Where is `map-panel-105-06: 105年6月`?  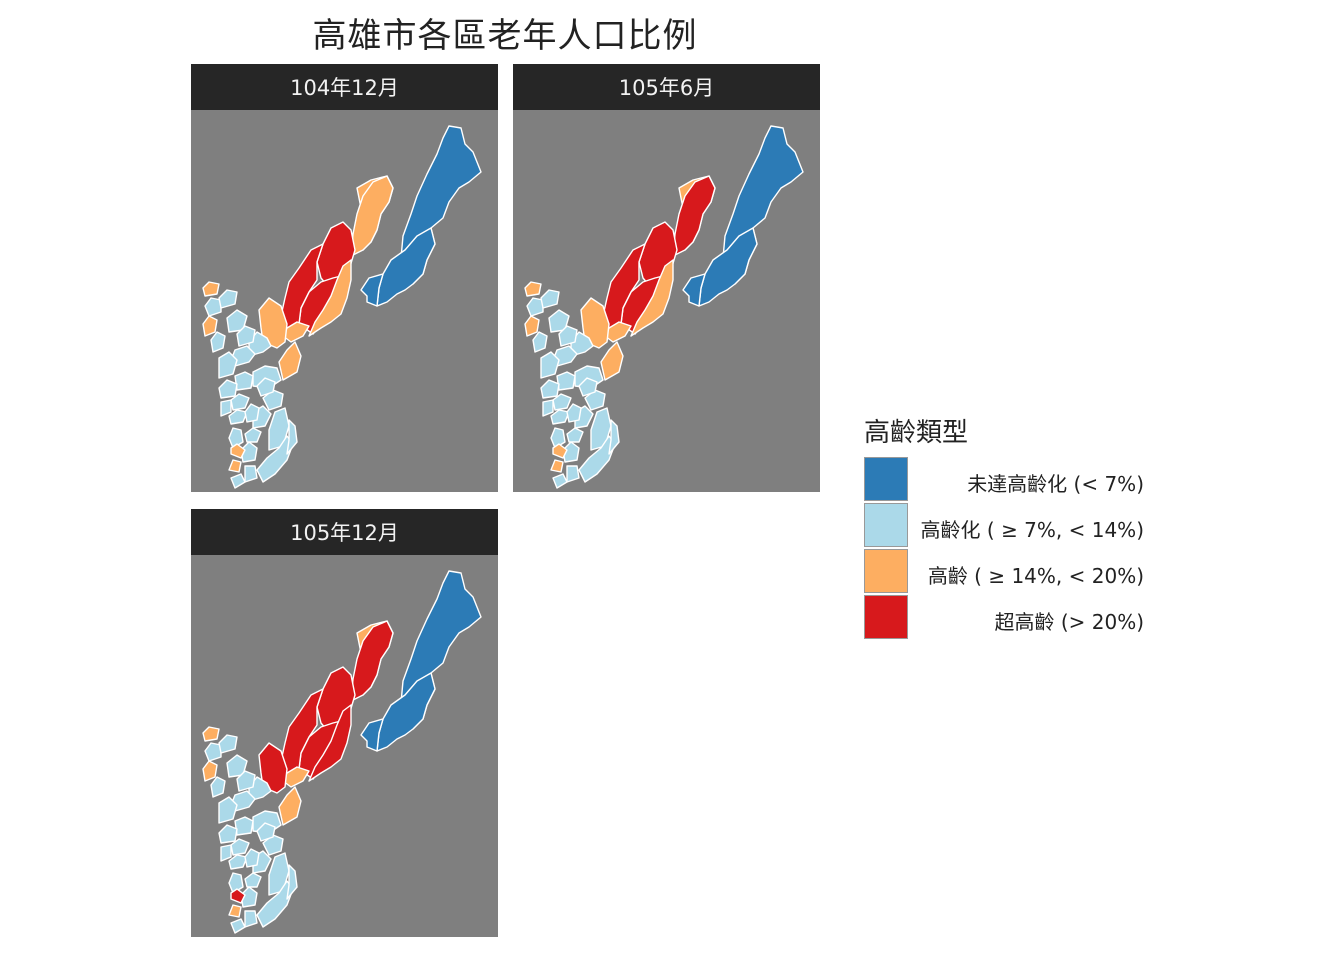 map-panel-105-06: 105年6月 is located at coordinates (666, 278).